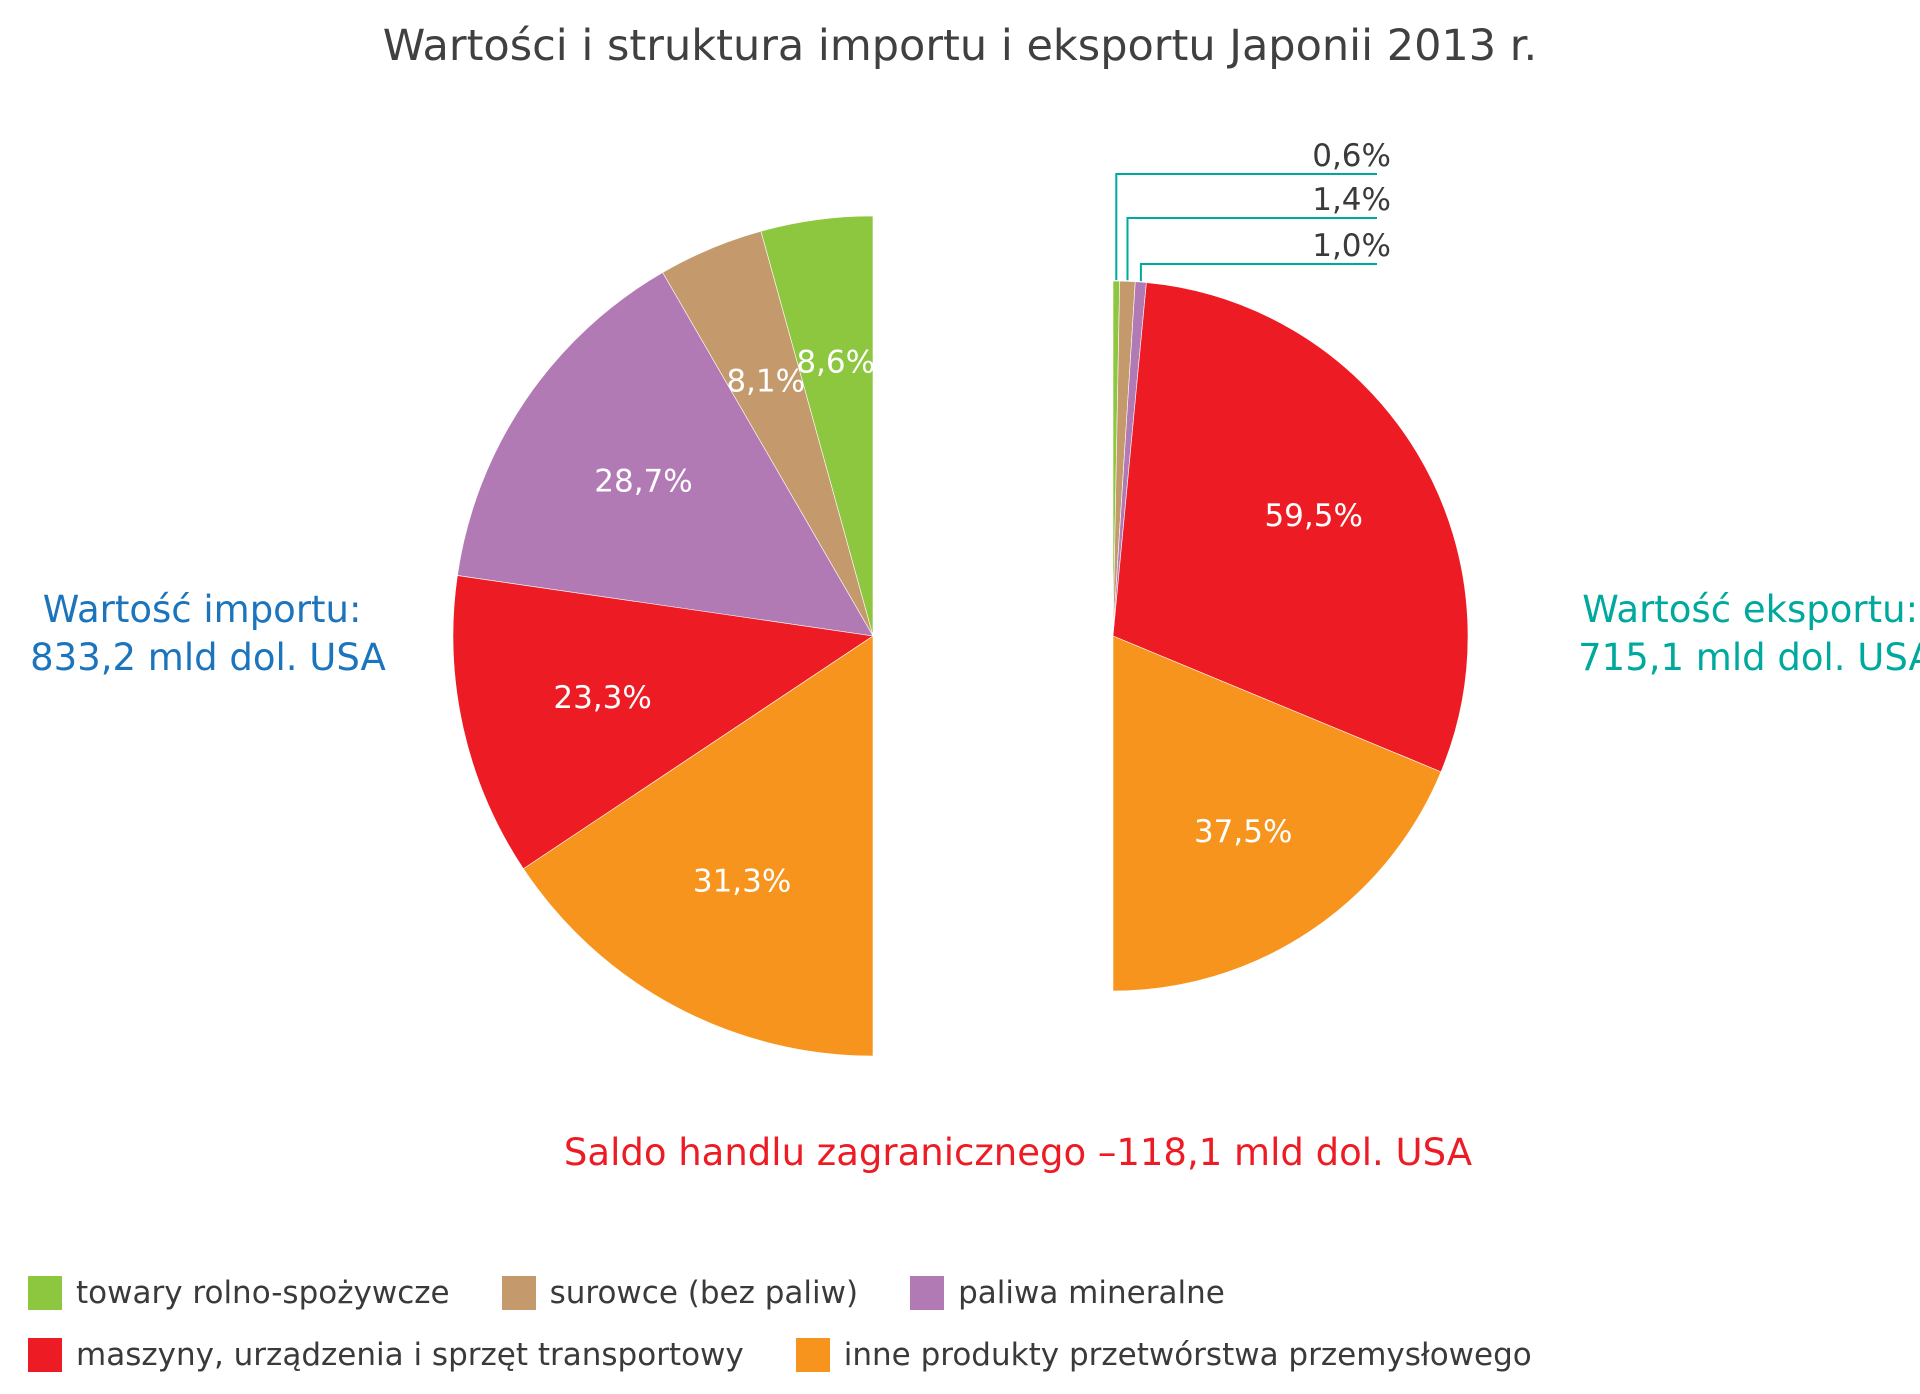  Describe the element at coordinates (208, 633) in the screenshot. I see `import-value-label: Wartość importu: 833,2 mld dol. USA` at that location.